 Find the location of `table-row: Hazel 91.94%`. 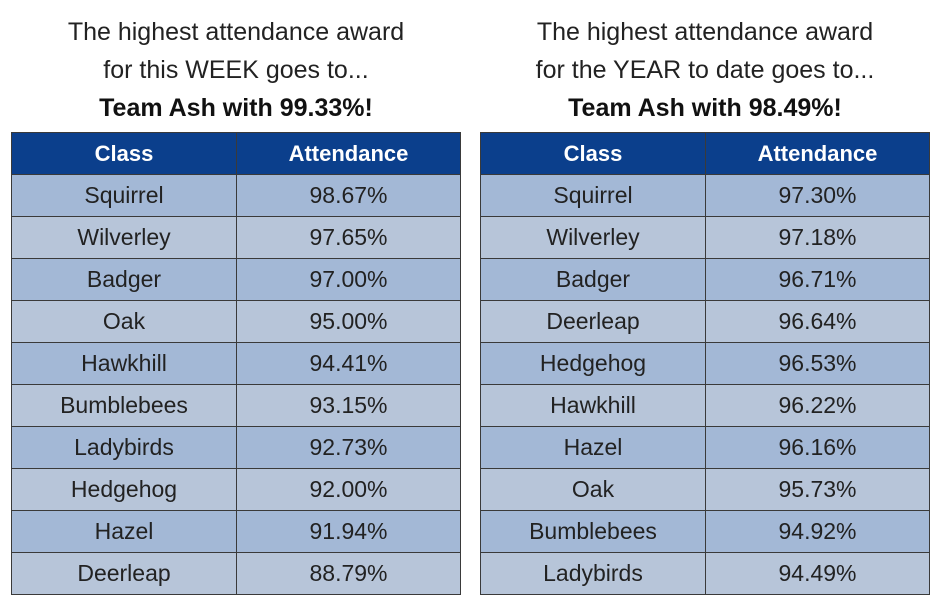

table-row: Hazel 91.94% is located at coordinates (236, 531).